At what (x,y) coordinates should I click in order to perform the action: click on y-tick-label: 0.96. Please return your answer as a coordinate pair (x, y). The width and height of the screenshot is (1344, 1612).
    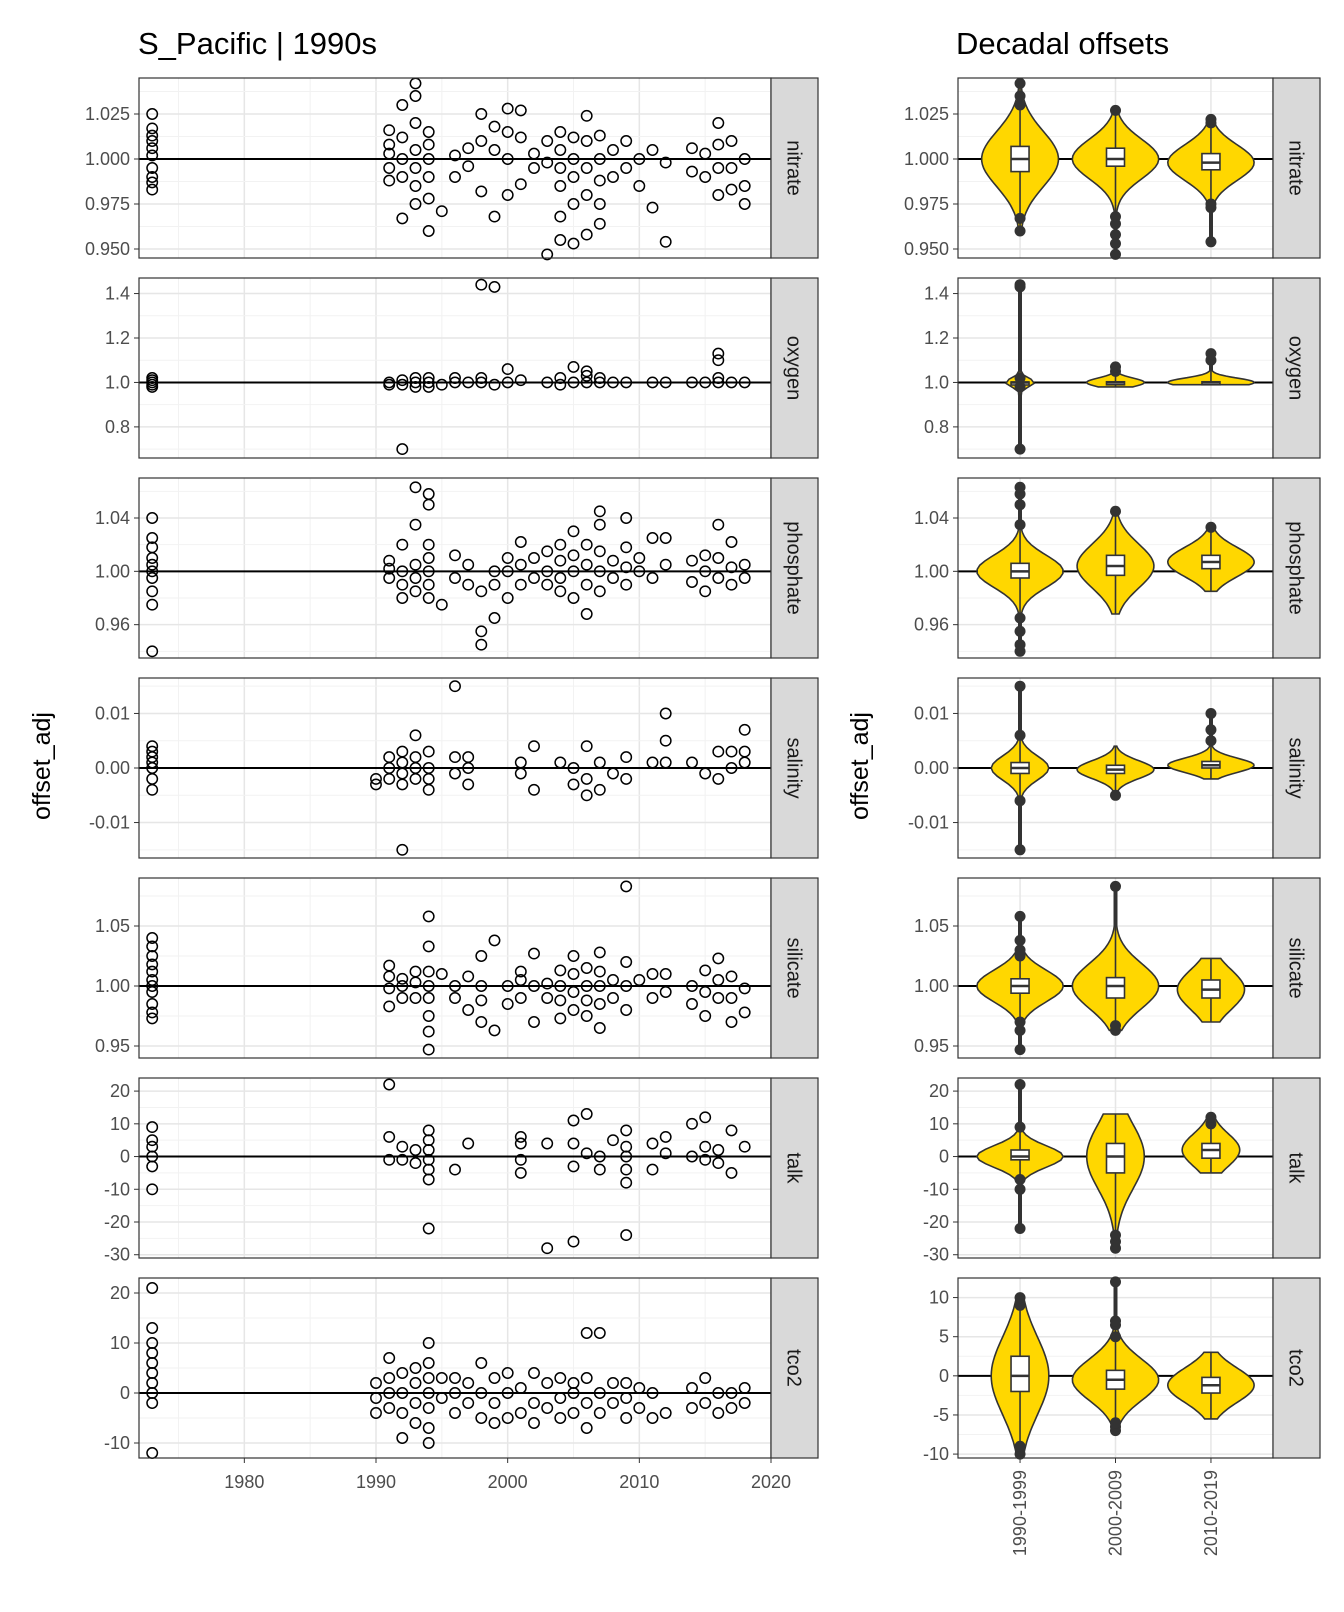
    Looking at the image, I should click on (931, 625).